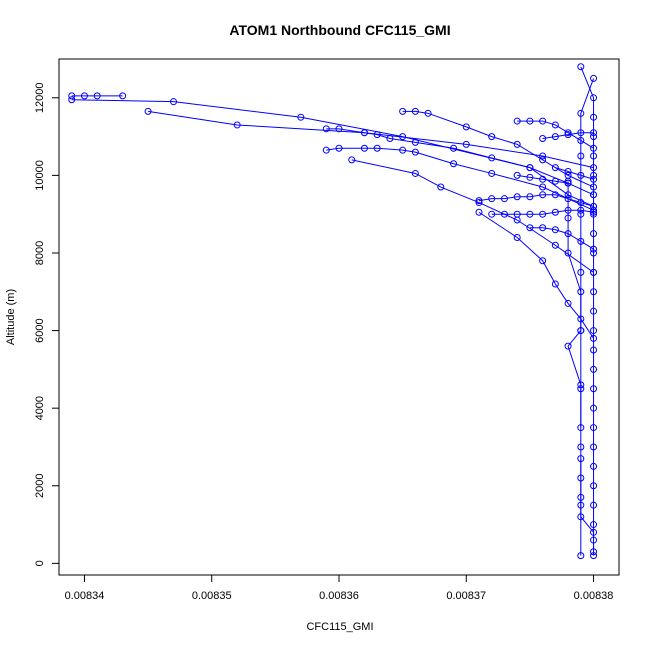  Describe the element at coordinates (594, 596) in the screenshot. I see `x-tick-label: 0.00838` at that location.